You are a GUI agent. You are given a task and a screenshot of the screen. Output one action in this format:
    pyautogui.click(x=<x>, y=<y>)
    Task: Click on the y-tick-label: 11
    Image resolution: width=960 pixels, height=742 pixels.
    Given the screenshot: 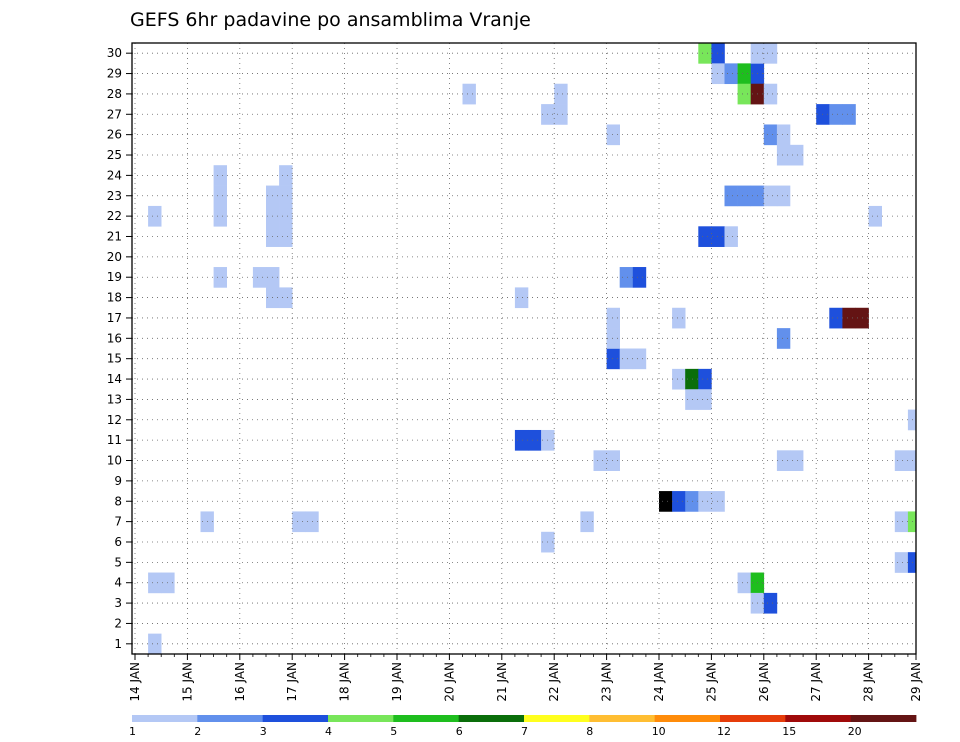 What is the action you would take?
    pyautogui.click(x=114, y=440)
    